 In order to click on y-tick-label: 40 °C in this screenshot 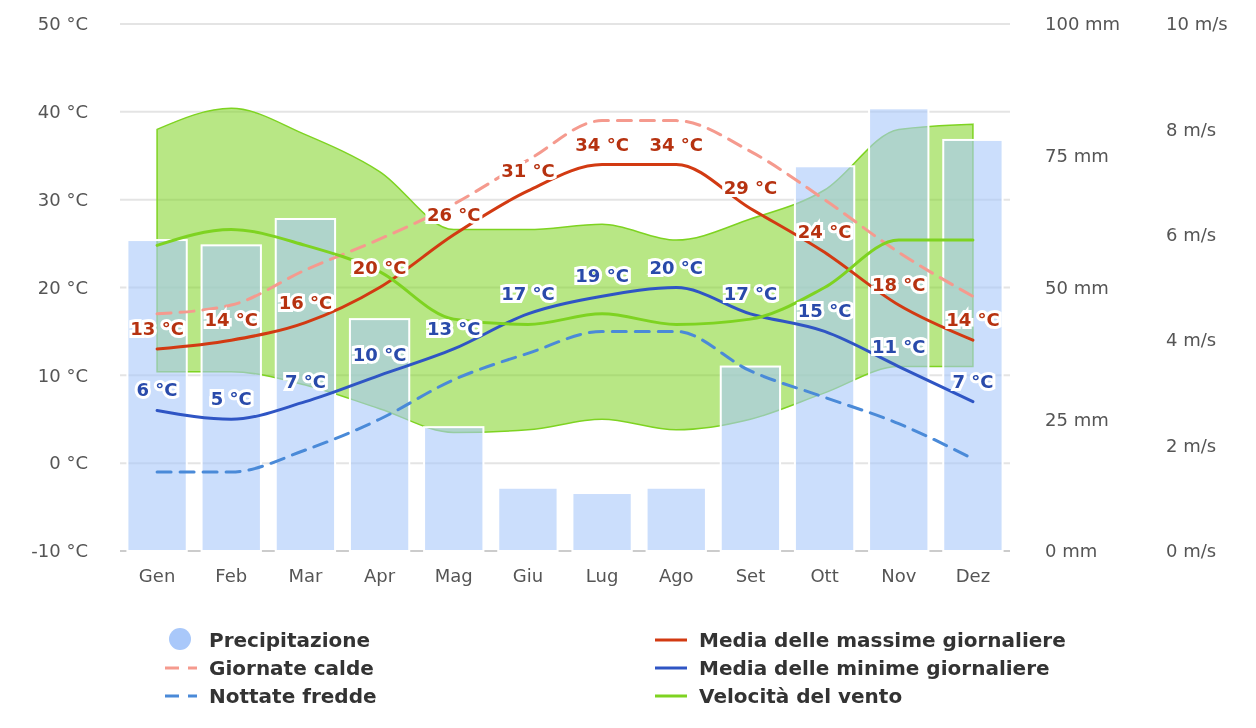, I will do `click(62, 112)`.